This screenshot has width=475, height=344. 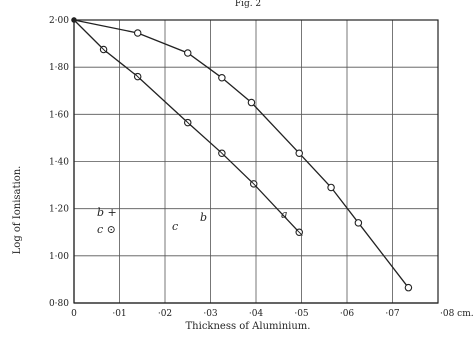 I want to click on x-tick-label: 0, so click(x=74, y=314).